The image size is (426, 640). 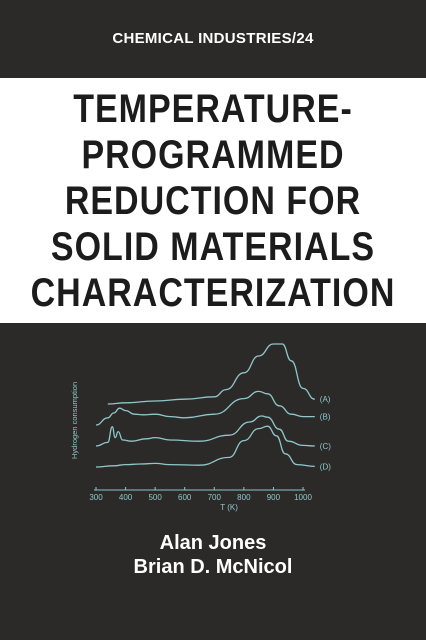 What do you see at coordinates (126, 497) in the screenshot?
I see `x-tick-label: 400` at bounding box center [126, 497].